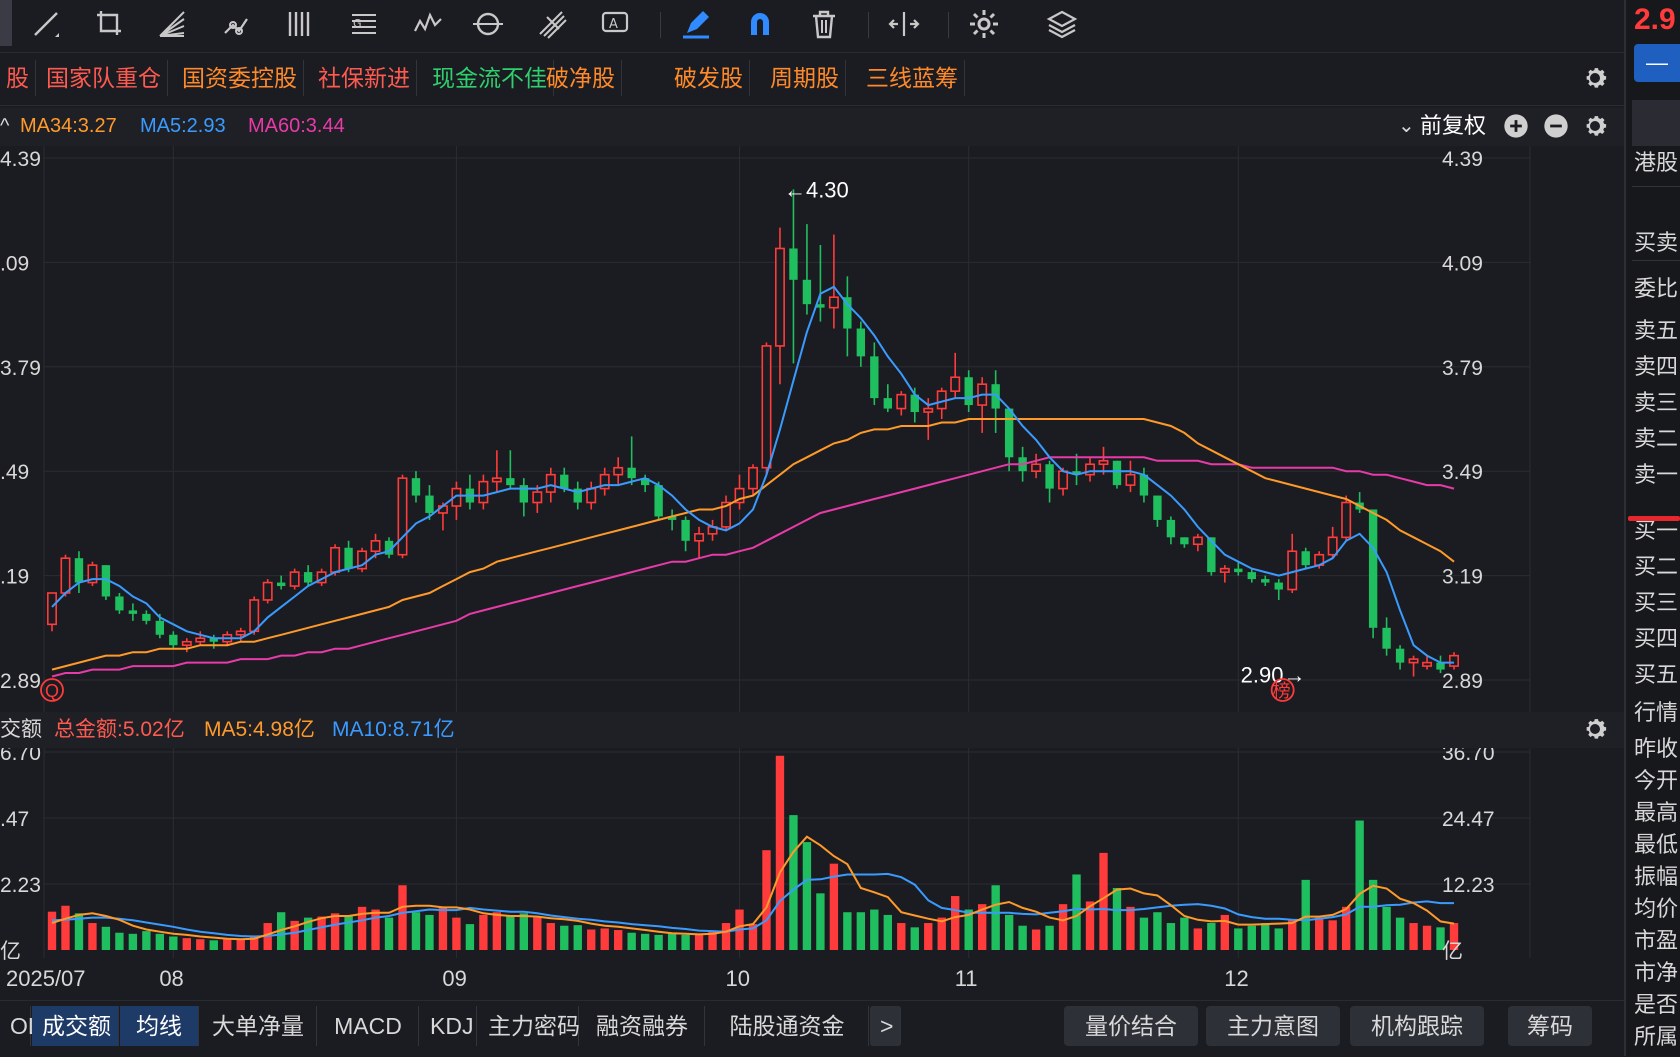 The image size is (1680, 1057). I want to click on toolbar-separator, so click(868, 25).